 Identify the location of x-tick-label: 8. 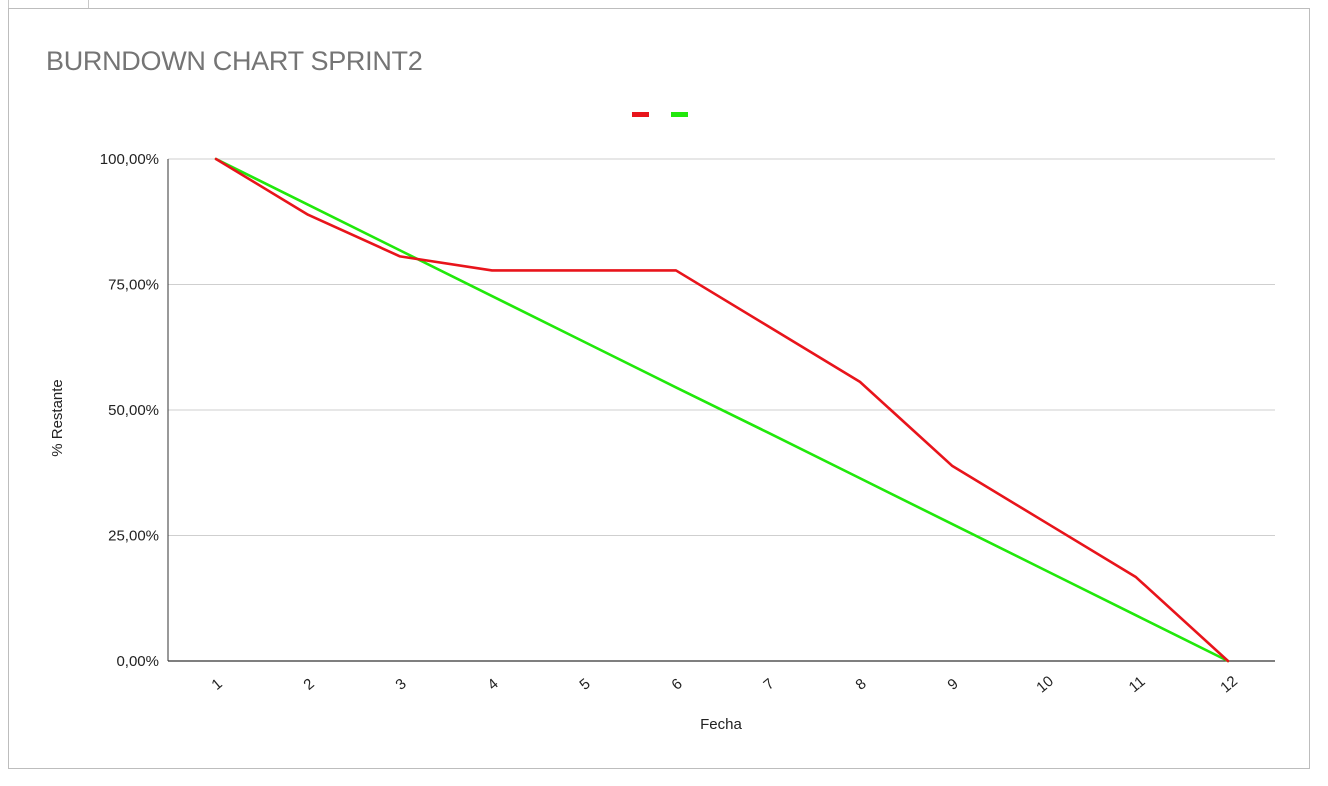
(860, 684).